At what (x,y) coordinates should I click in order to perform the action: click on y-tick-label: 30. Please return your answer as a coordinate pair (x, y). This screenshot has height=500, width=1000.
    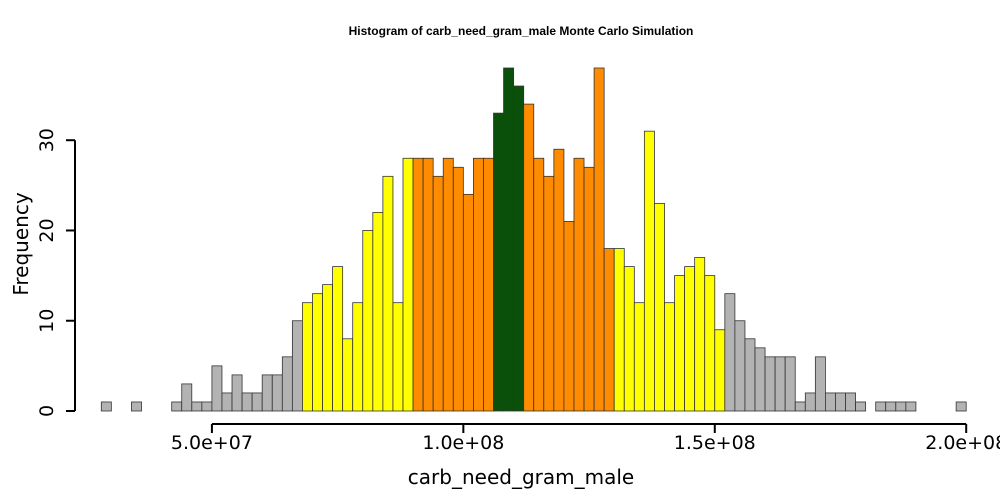
    Looking at the image, I should click on (47, 140).